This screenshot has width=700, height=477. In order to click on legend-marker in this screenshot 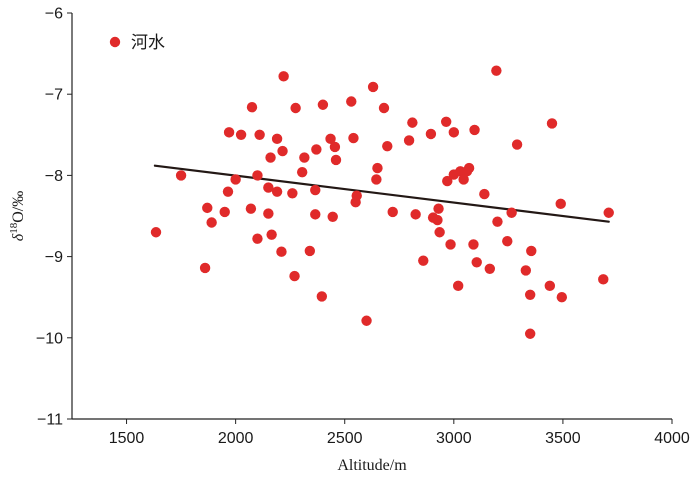, I will do `click(115, 42)`.